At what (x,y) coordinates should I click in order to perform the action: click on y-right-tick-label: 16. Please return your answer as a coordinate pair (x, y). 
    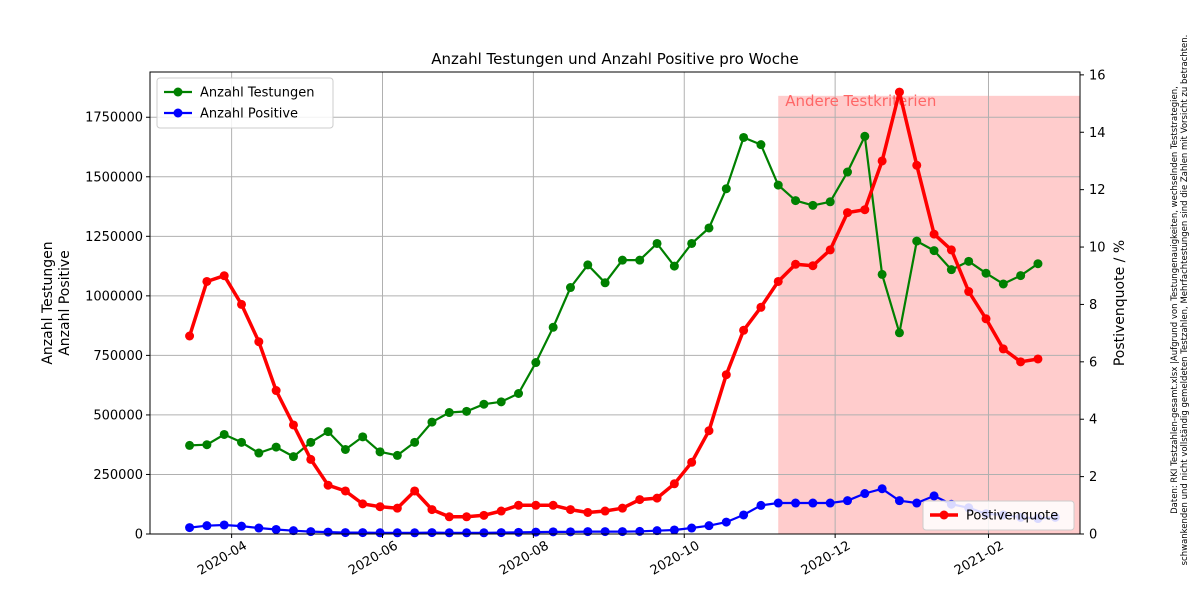
    Looking at the image, I should click on (1097, 75).